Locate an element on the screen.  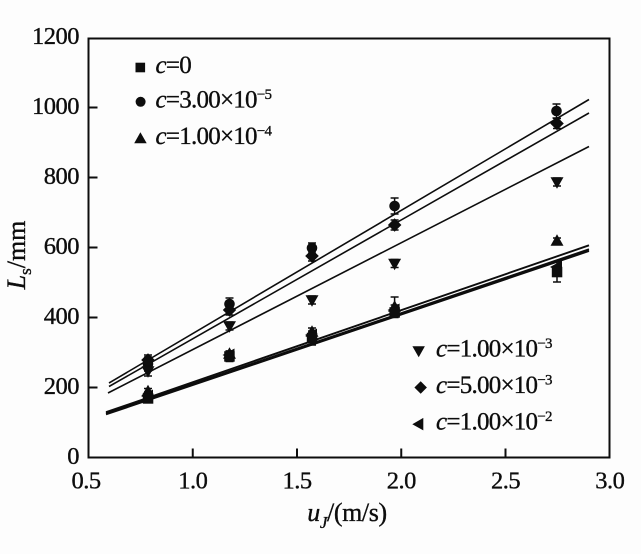
svg-text: 2.5 is located at coordinates (505, 481).